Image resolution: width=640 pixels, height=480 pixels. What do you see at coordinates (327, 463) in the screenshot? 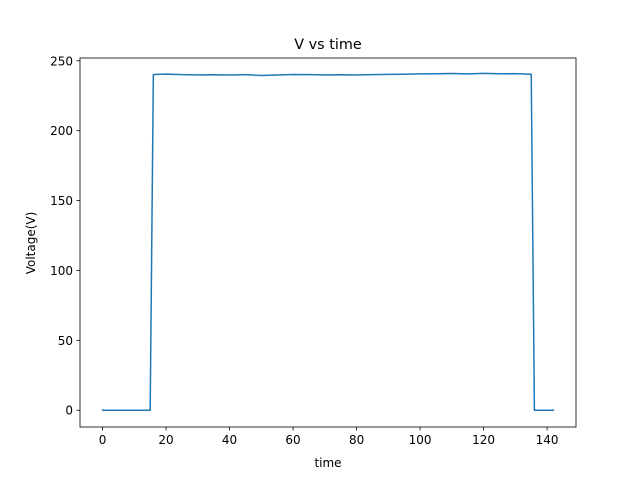
I see `x-axis-label: time` at bounding box center [327, 463].